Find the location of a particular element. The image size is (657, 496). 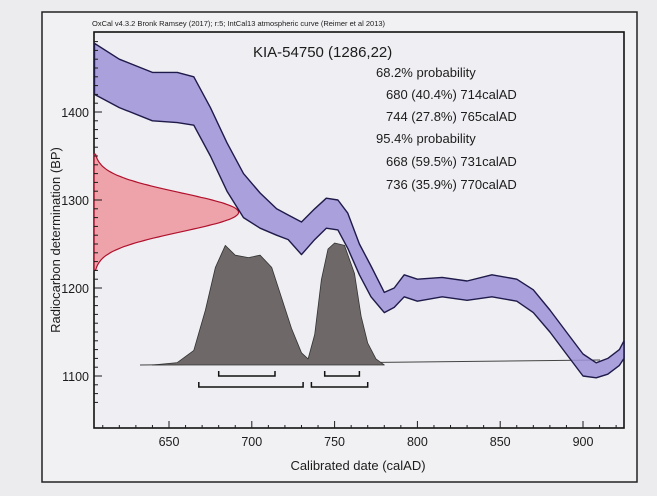

x-tick-label: 700 is located at coordinates (251, 442).